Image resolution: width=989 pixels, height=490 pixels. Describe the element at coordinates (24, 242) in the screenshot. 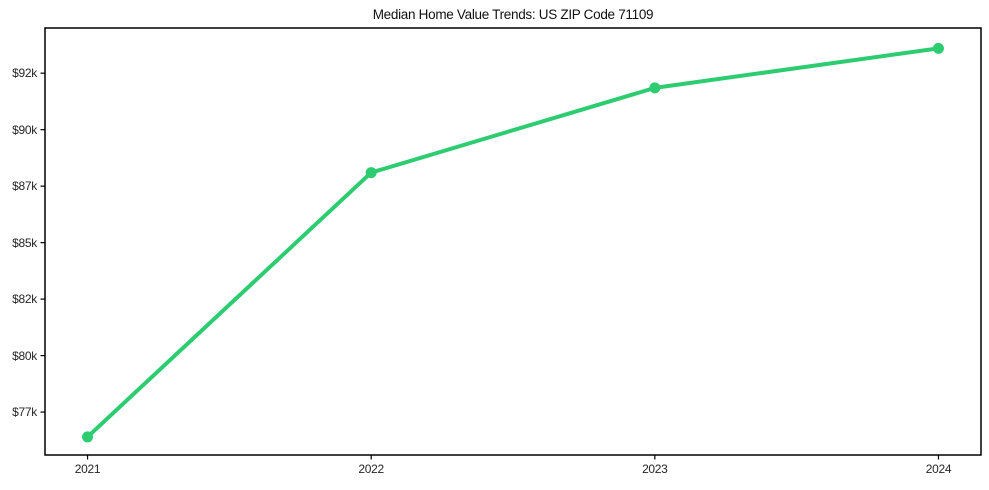

I see `y-tick-label: $85k` at that location.